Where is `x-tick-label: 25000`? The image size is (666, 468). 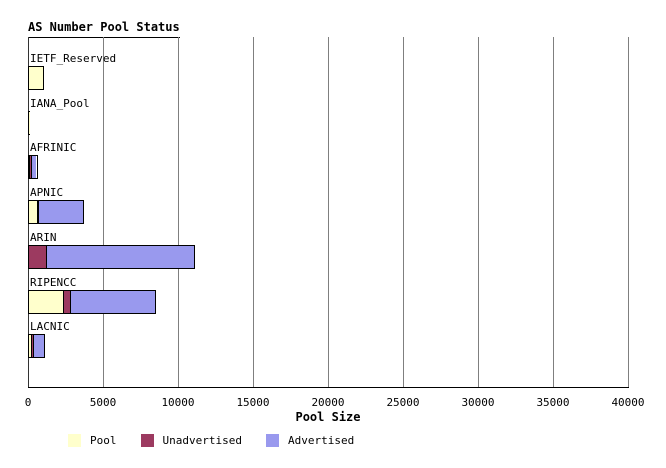
x-tick-label: 25000 is located at coordinates (403, 402).